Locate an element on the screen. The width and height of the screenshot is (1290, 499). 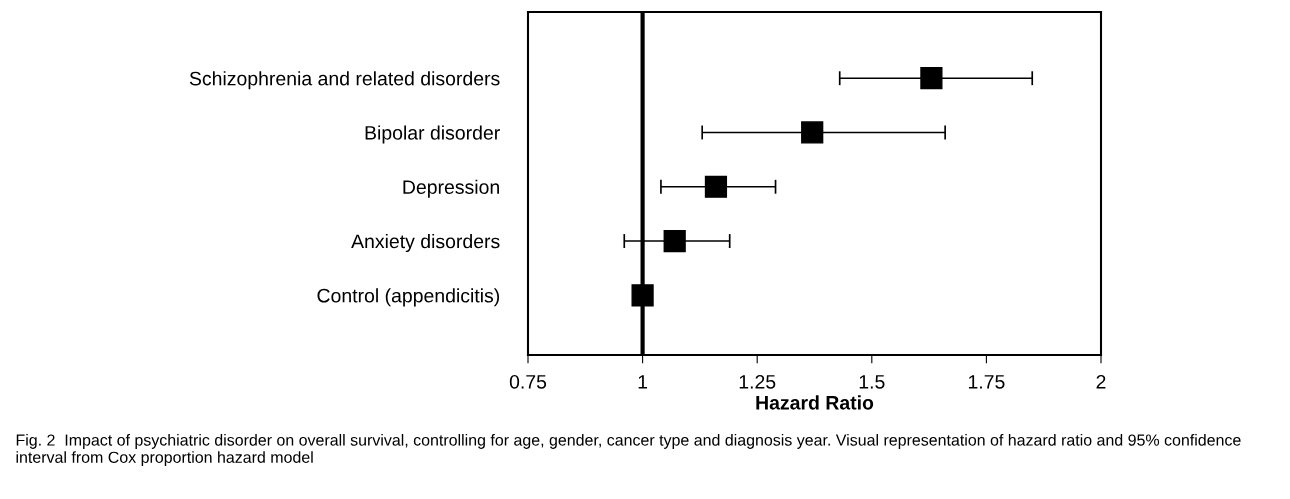
y-tick-label: Schizophrenia and related disorders is located at coordinates (344, 80).